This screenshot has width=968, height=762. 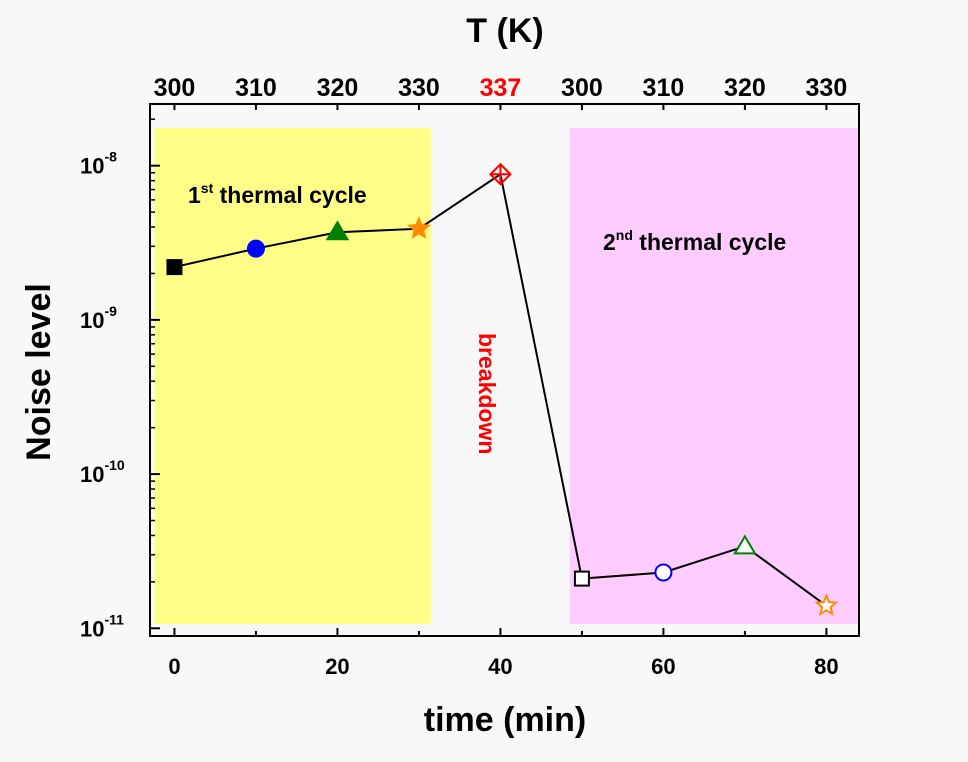 I want to click on region-2-label-sup: nd, so click(x=624, y=235).